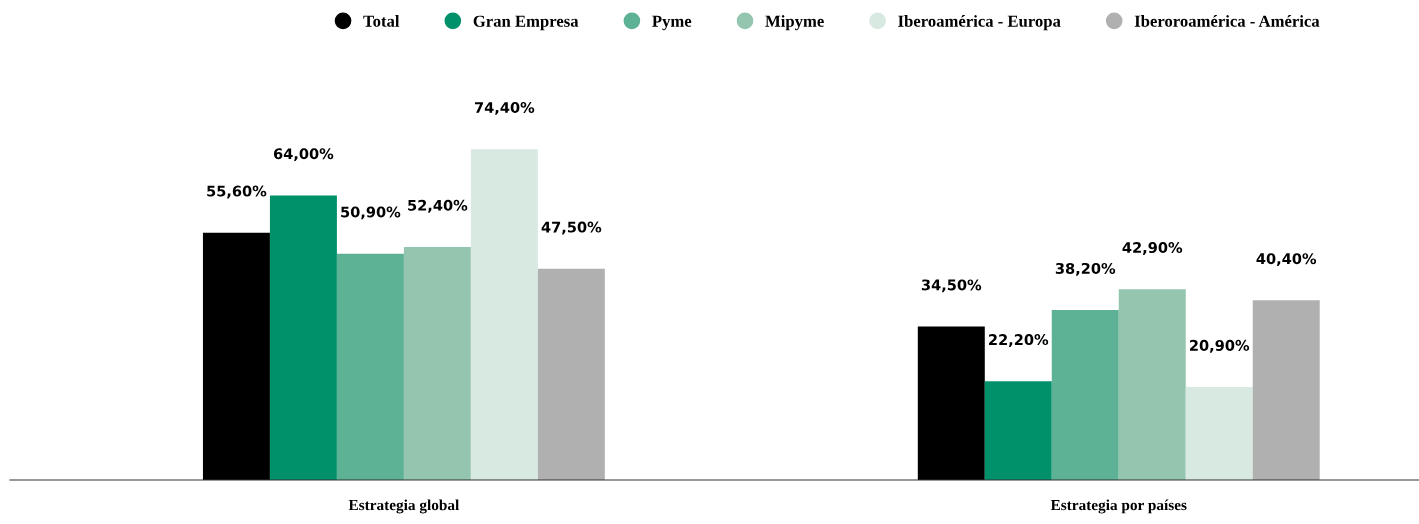 The height and width of the screenshot is (524, 1419). Describe the element at coordinates (1220, 346) in the screenshot. I see `data-label: 20,90%` at that location.